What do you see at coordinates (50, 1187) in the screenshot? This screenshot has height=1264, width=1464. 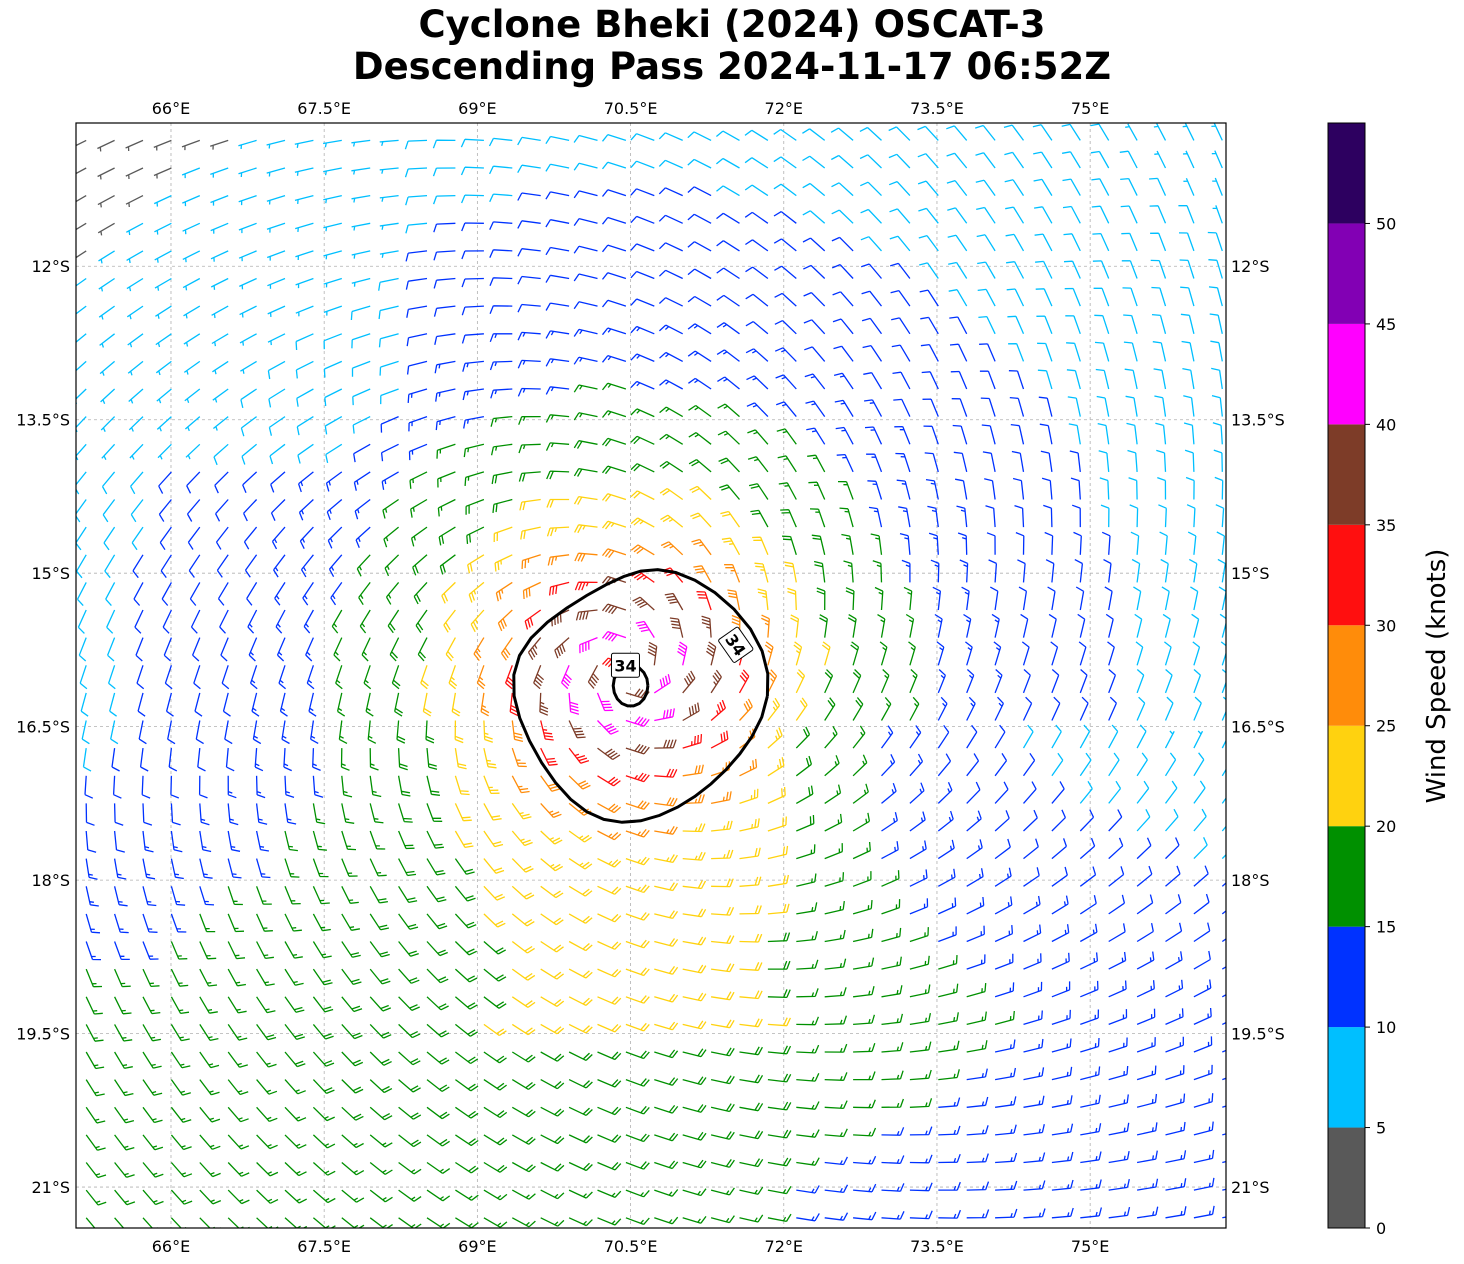 I see `lat-tick-label-left: 21°S` at bounding box center [50, 1187].